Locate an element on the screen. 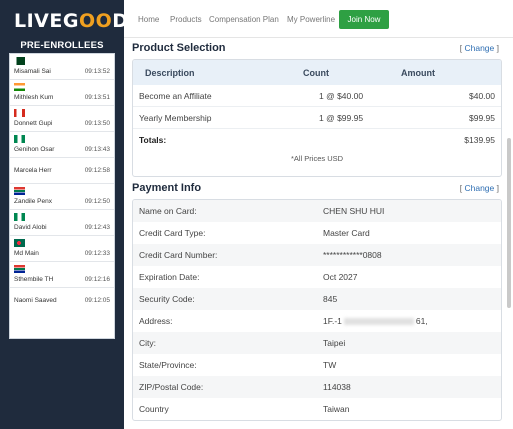 The height and width of the screenshot is (429, 513). enrollee-name: Zandile Penx is located at coordinates (33, 201).